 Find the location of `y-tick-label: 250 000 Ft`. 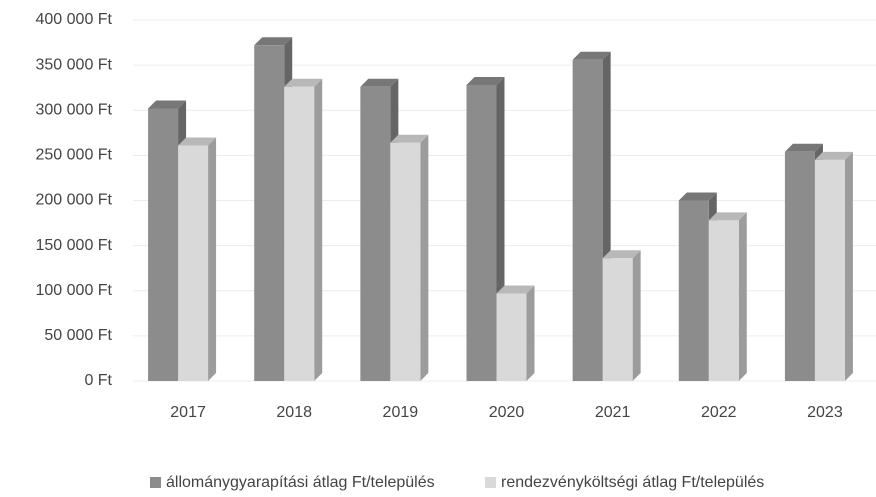

y-tick-label: 250 000 Ft is located at coordinates (74, 155).